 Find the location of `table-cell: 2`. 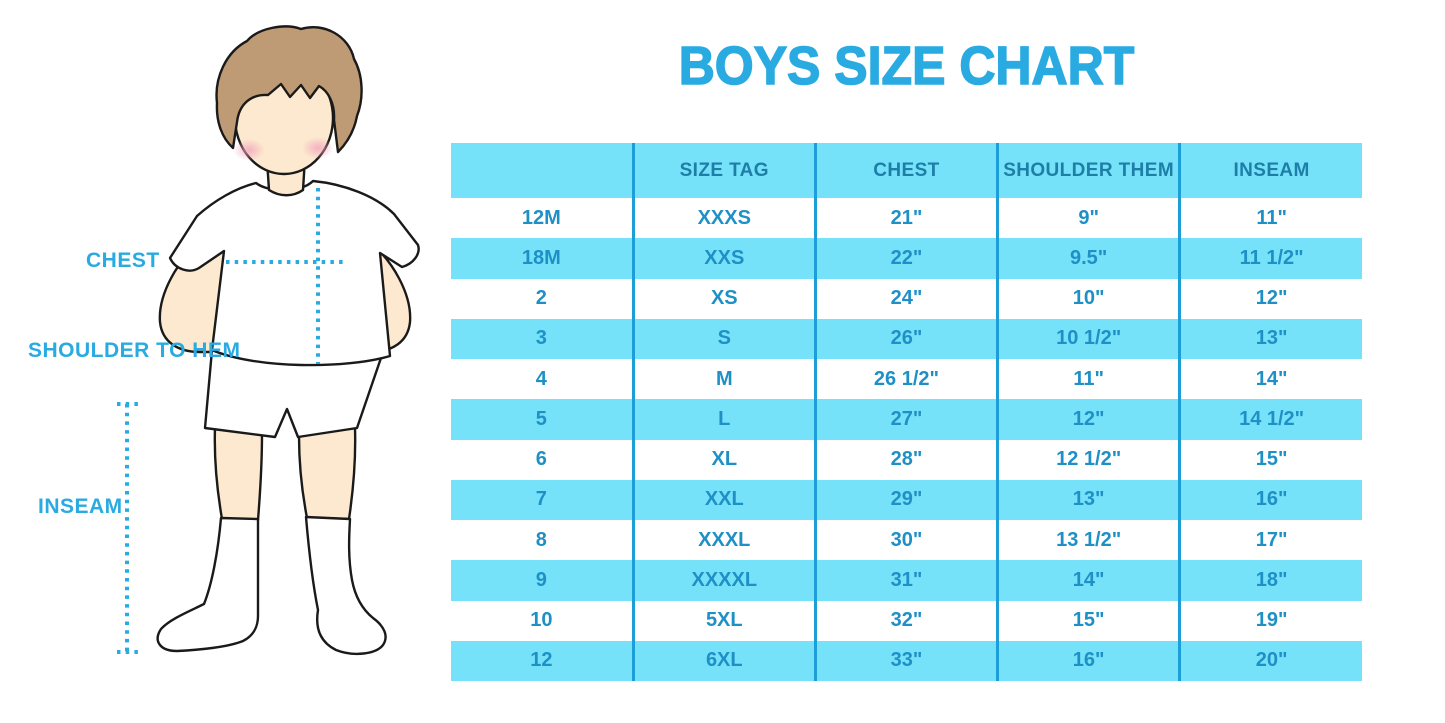

table-cell: 2 is located at coordinates (541, 298).